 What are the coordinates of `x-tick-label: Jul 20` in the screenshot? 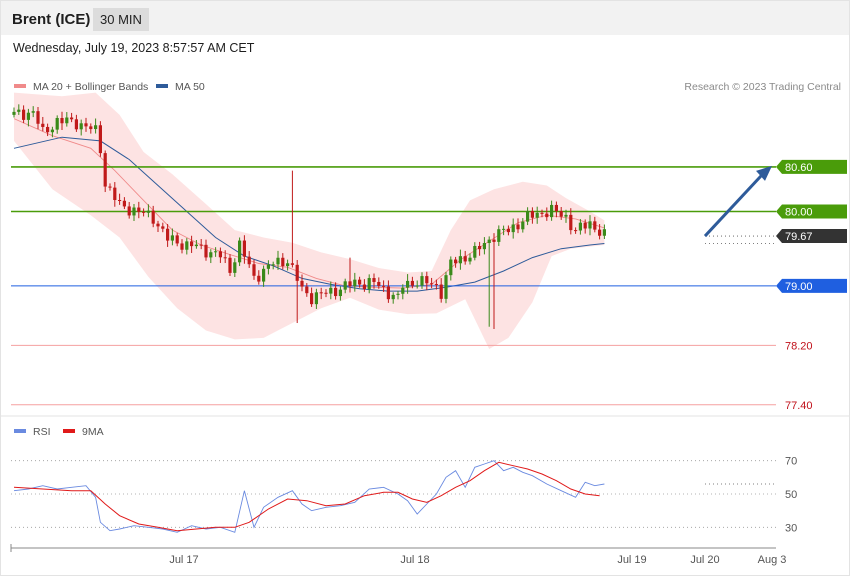 It's located at (704, 560).